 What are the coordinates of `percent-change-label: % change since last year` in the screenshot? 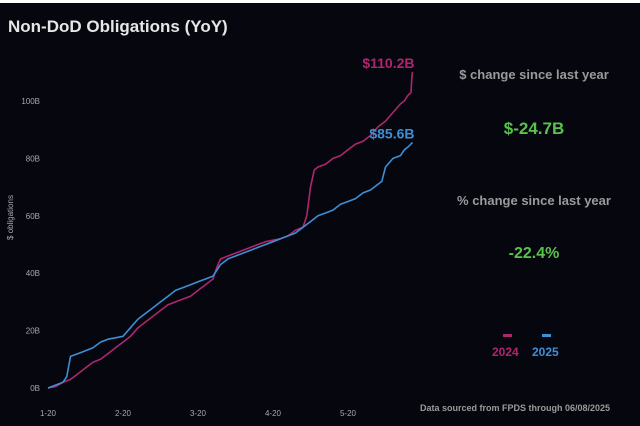 It's located at (534, 200).